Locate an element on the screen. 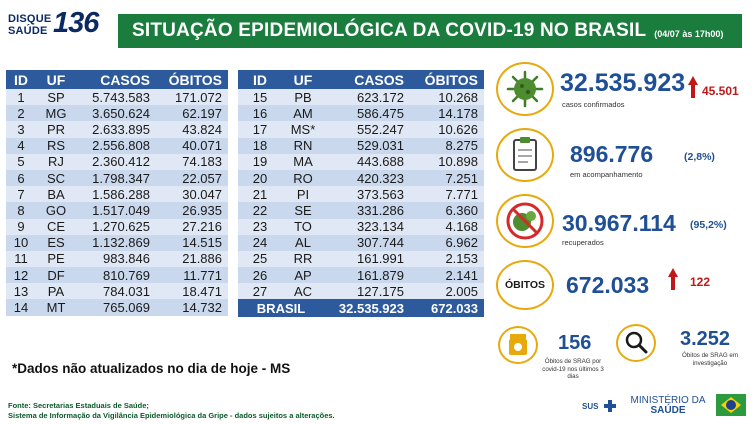  table-row: 8 GO 1.517.049 26.935 is located at coordinates (117, 210).